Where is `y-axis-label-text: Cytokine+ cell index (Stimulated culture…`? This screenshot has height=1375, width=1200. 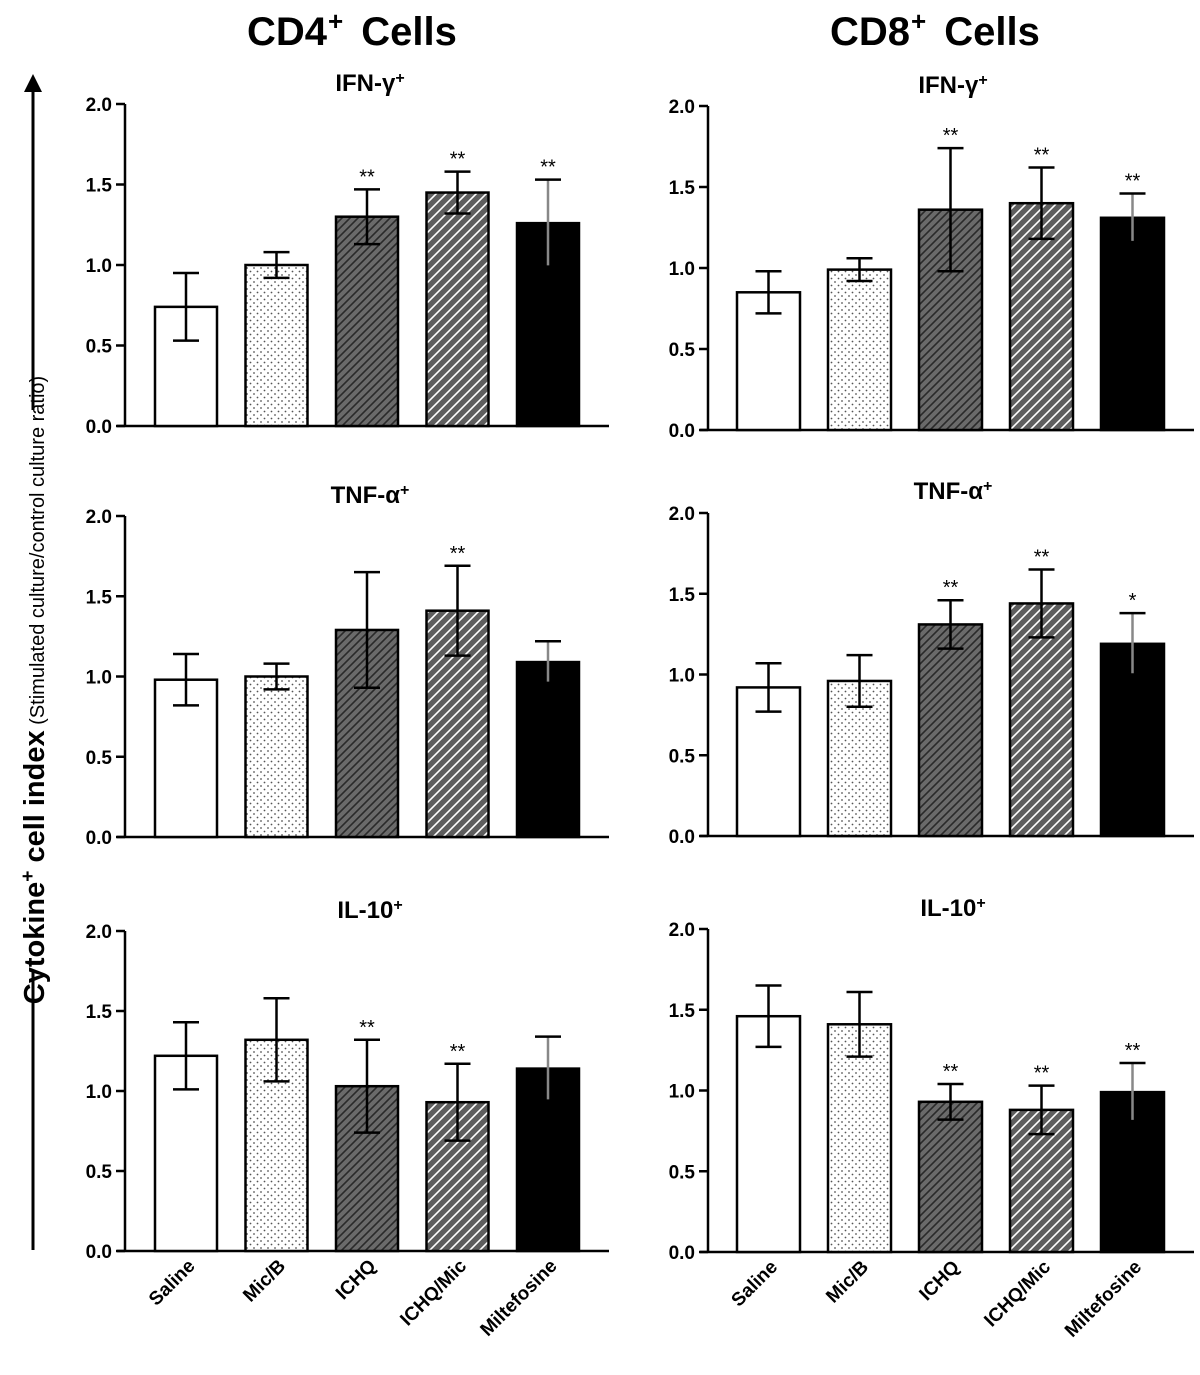 y-axis-label-text: Cytokine+ cell index (Stimulated culture… is located at coordinates (35, 690).